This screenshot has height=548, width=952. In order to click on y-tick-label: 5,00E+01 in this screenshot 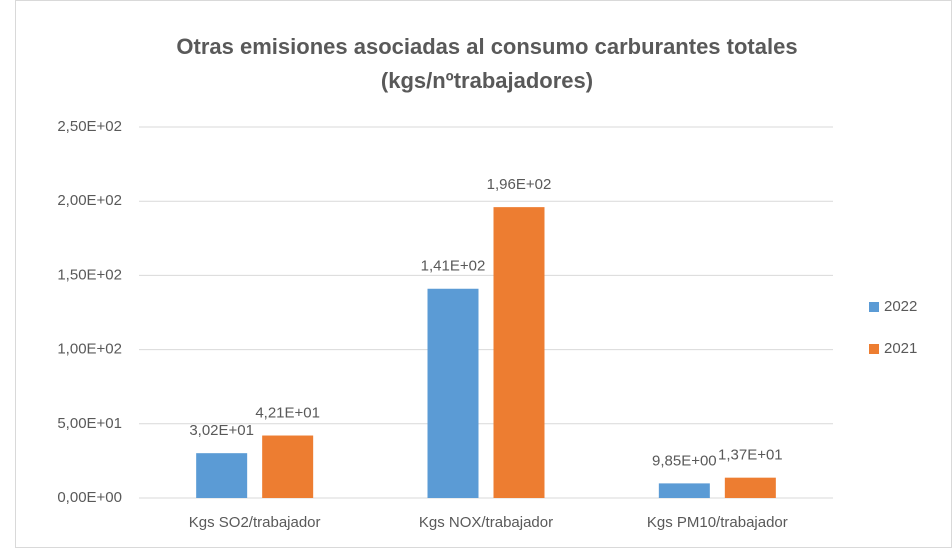, I will do `click(89, 423)`.